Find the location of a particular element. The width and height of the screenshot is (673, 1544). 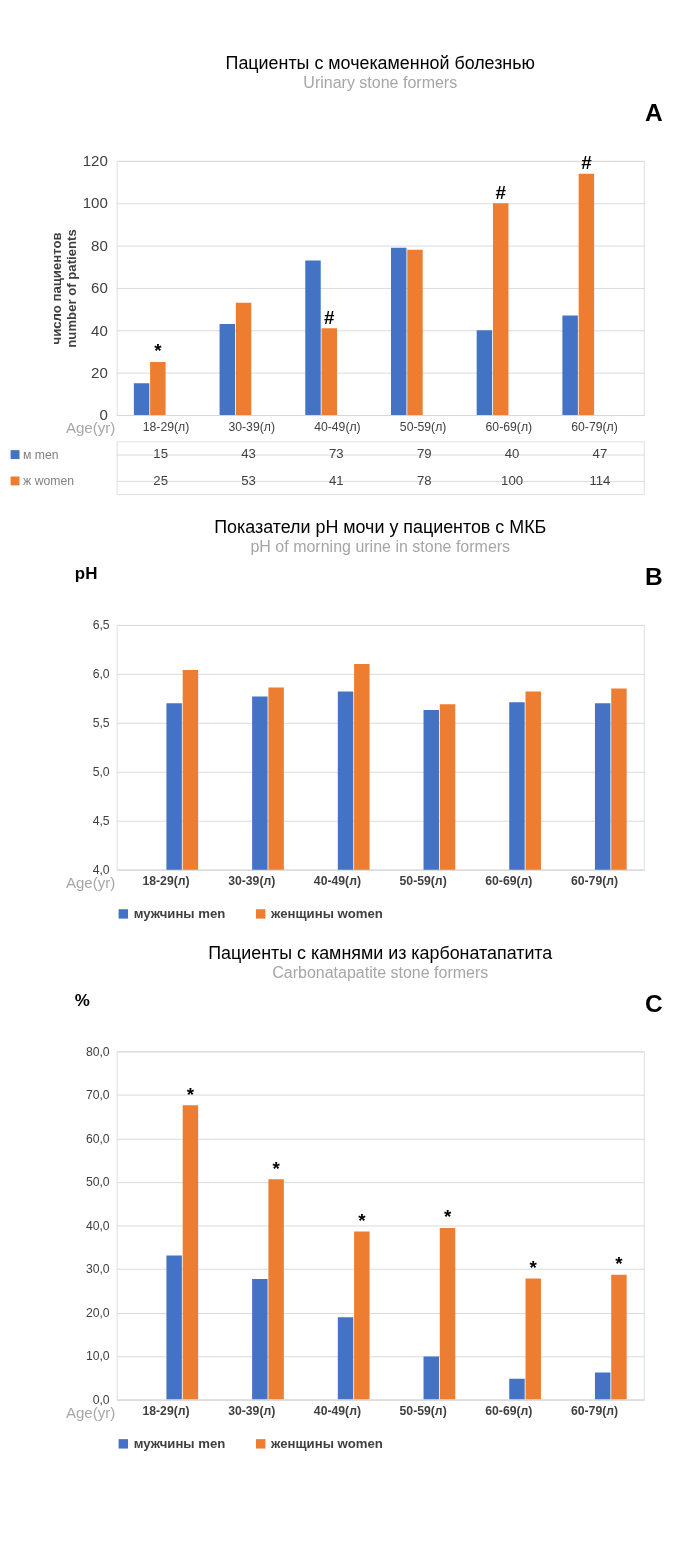

legend-label: м men is located at coordinates (41, 454).